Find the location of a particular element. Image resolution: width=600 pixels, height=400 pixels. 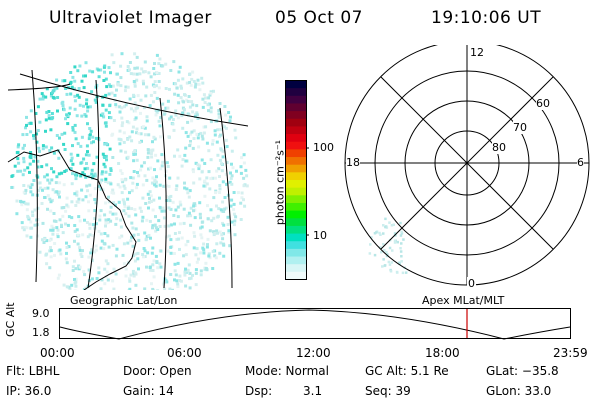

polar-coordinate-label: Apex MLat/MLT is located at coordinates (463, 300).